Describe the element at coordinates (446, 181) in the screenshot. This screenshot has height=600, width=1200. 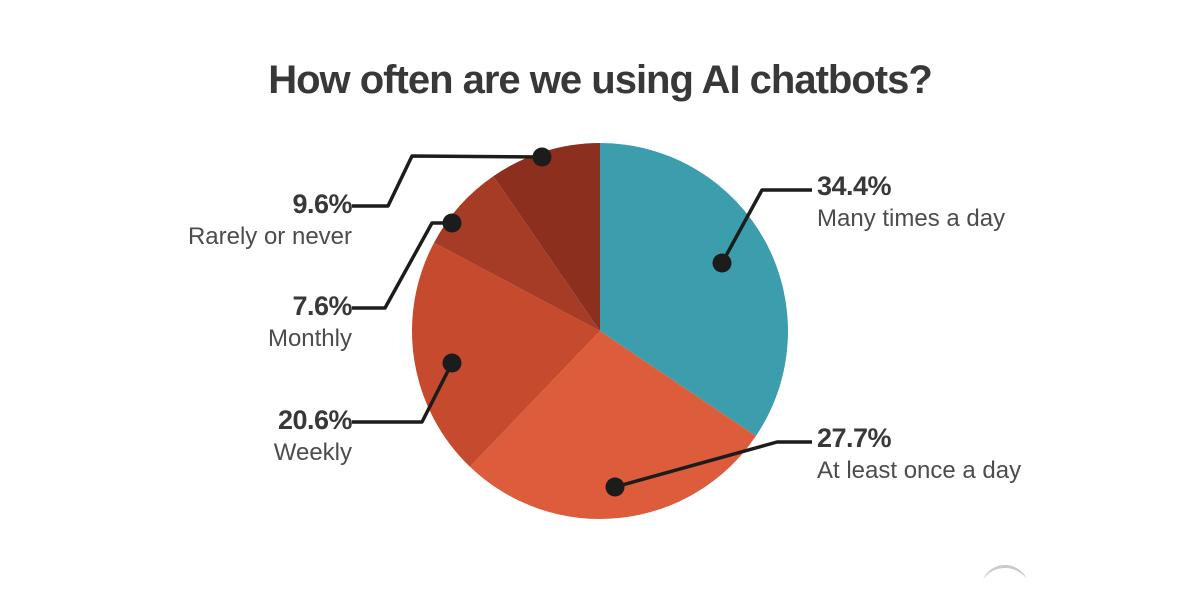
I see `callout-line-rarely-or-never` at that location.